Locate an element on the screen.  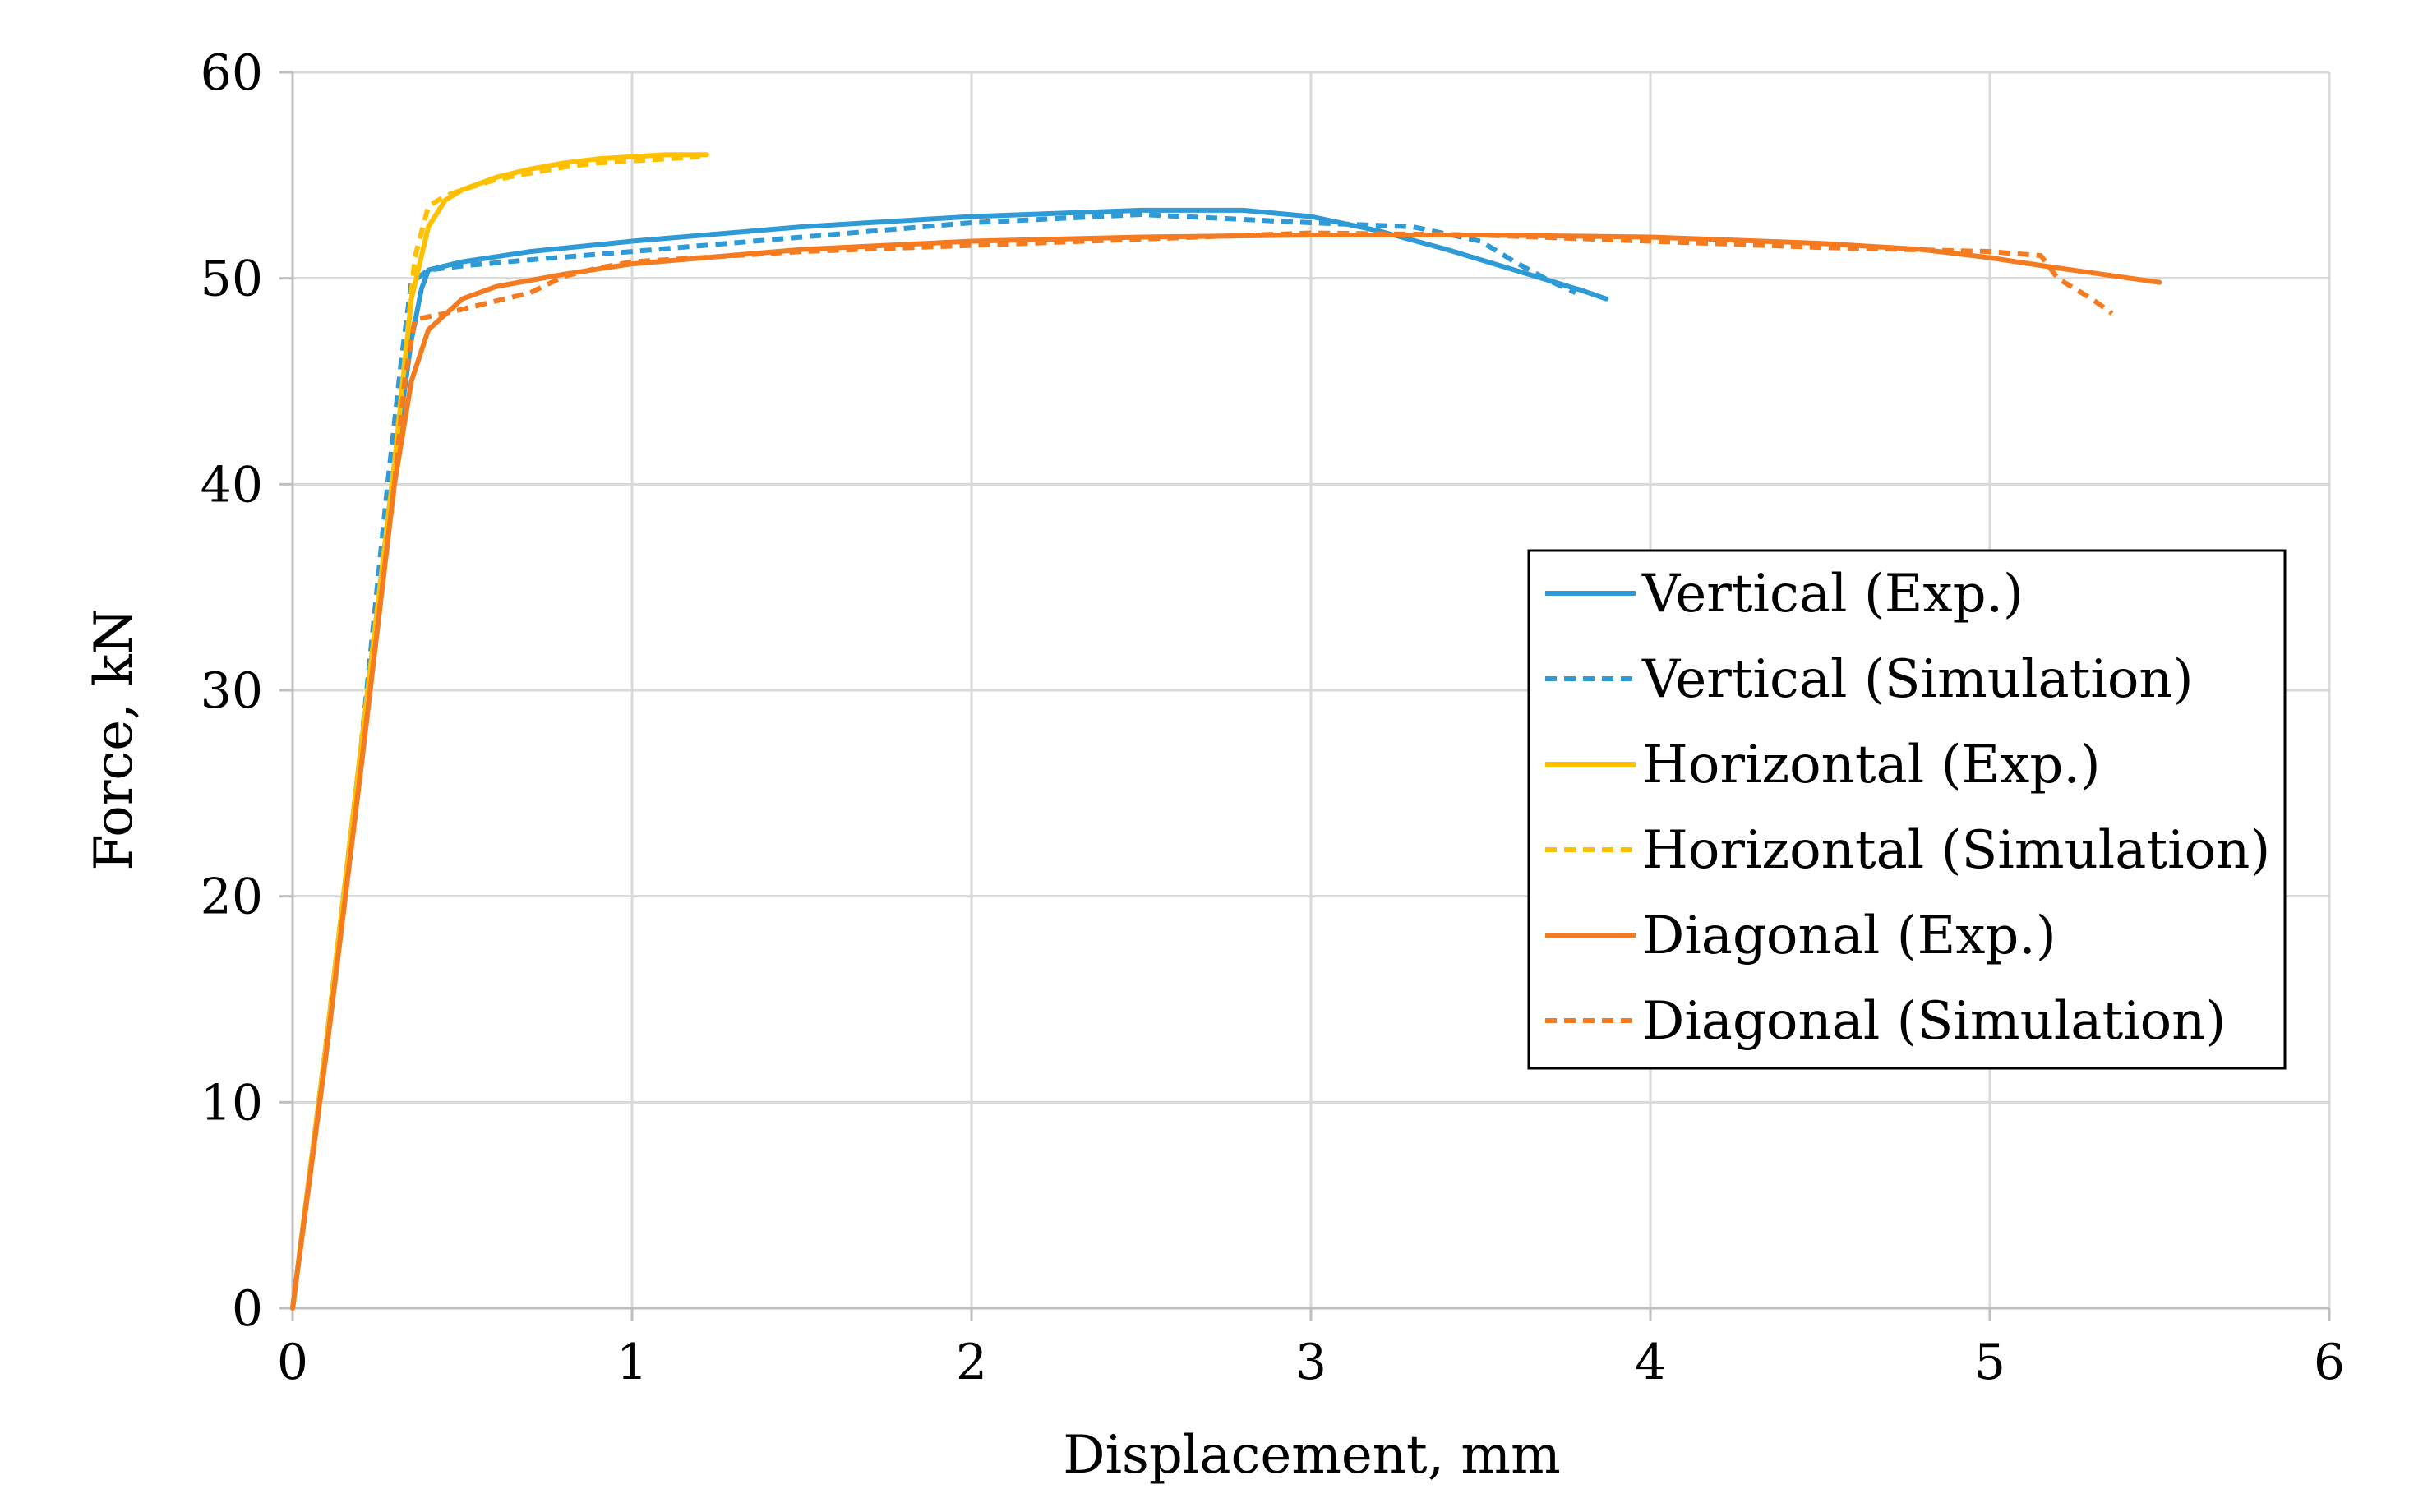
y-tick-label: 50 is located at coordinates (232, 279).